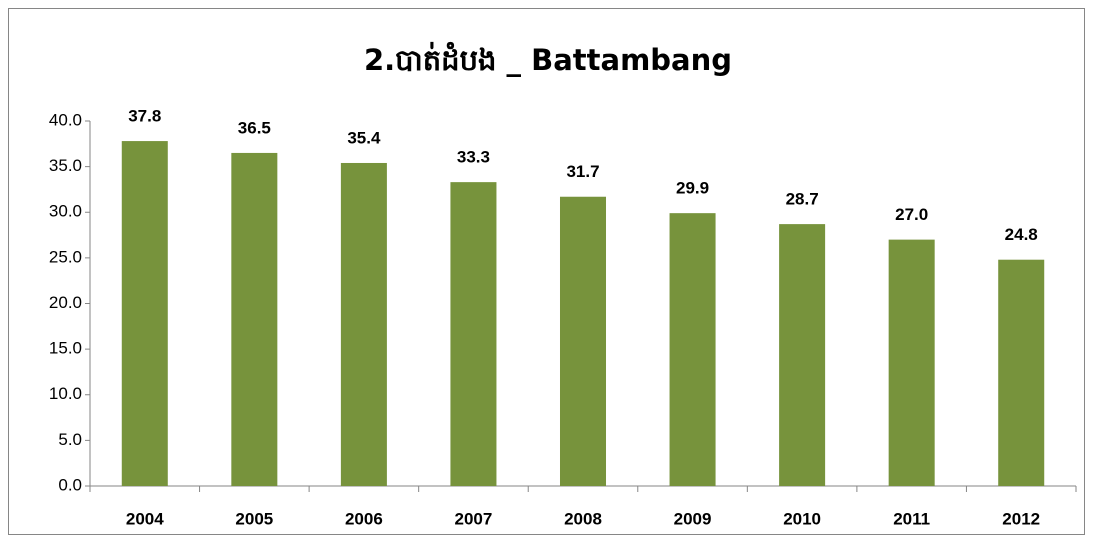  What do you see at coordinates (65, 302) in the screenshot?
I see `y-tick-label: 20.0` at bounding box center [65, 302].